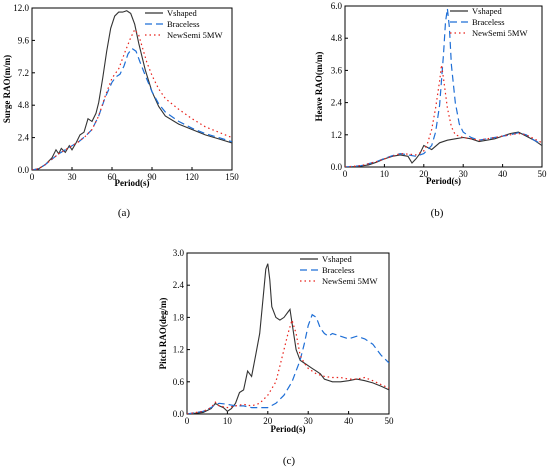 The height and width of the screenshot is (473, 550). I want to click on panel-label: (c), so click(289, 461).